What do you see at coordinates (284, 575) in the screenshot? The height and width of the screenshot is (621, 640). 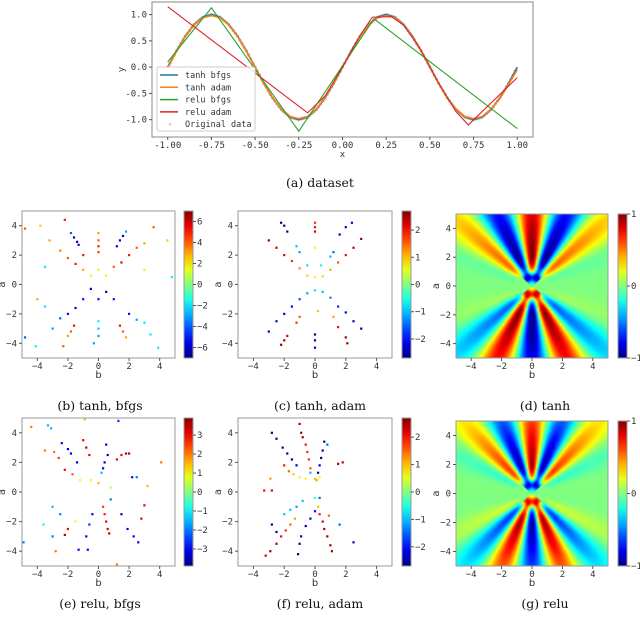 I see `x-tick-label: −2` at bounding box center [284, 575].